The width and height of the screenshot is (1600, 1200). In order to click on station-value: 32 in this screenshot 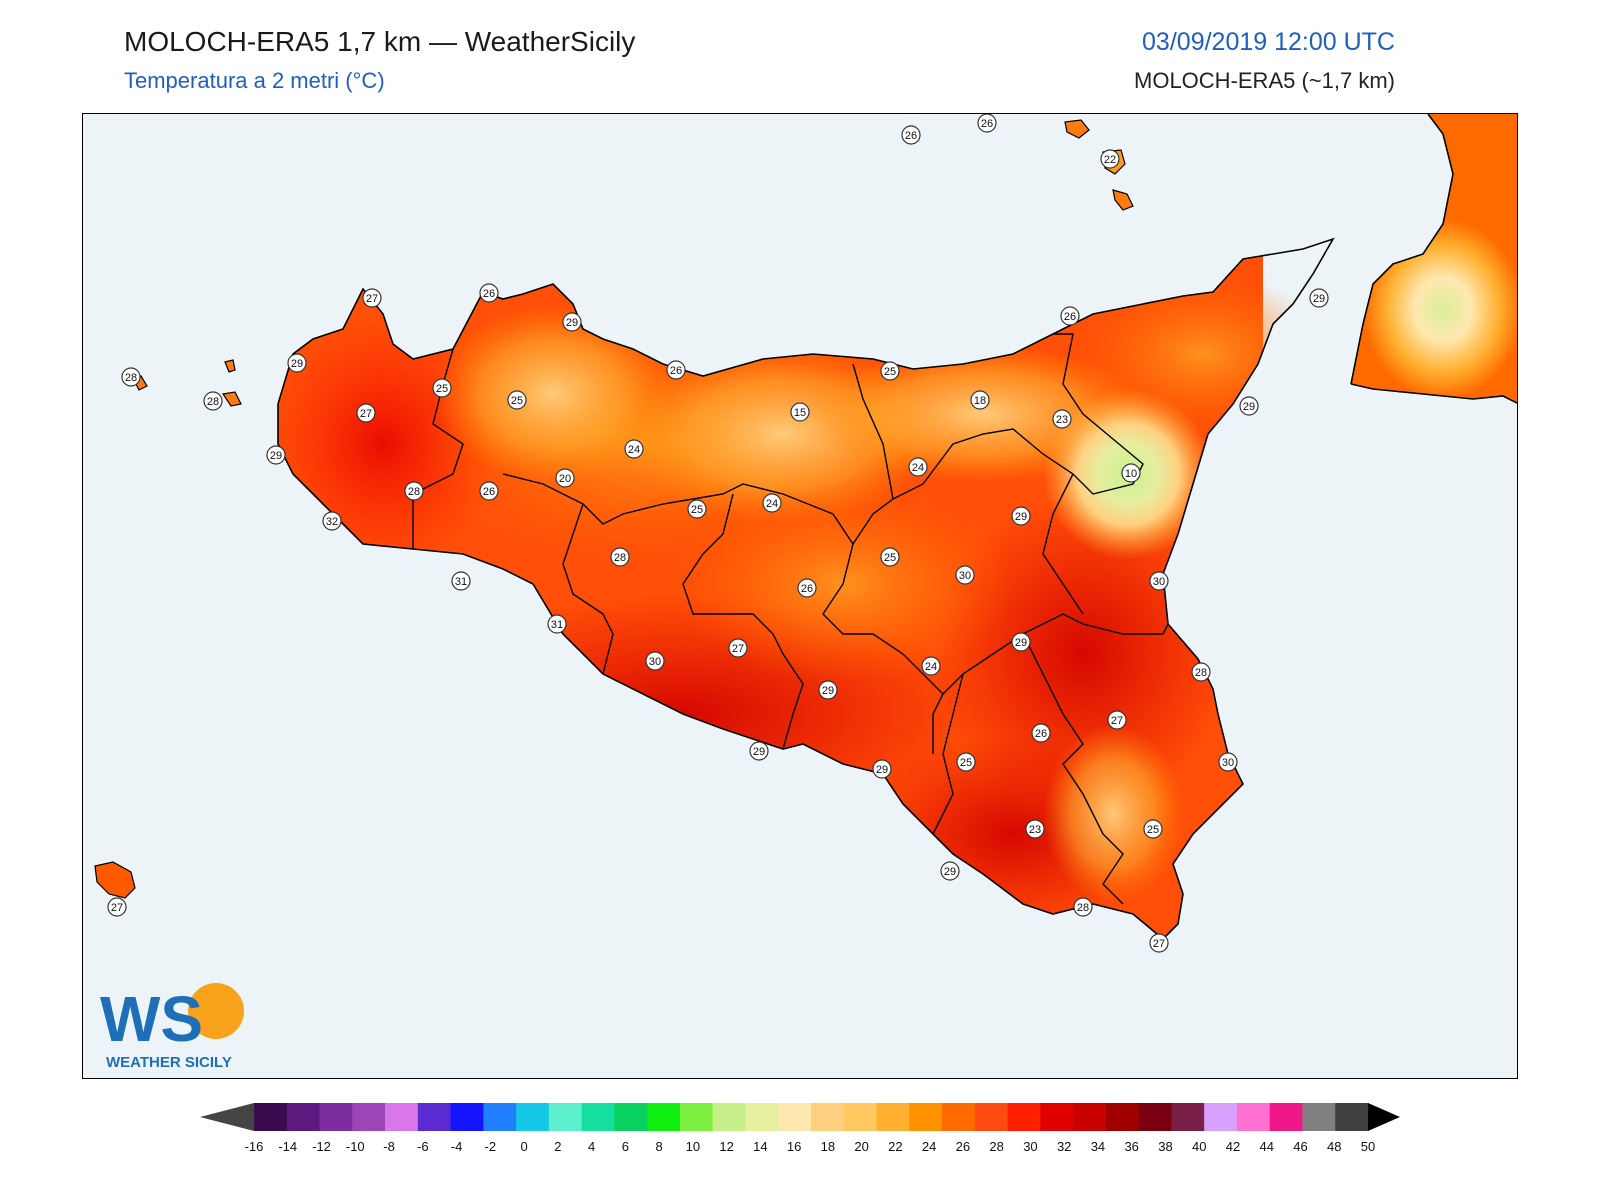, I will do `click(332, 522)`.